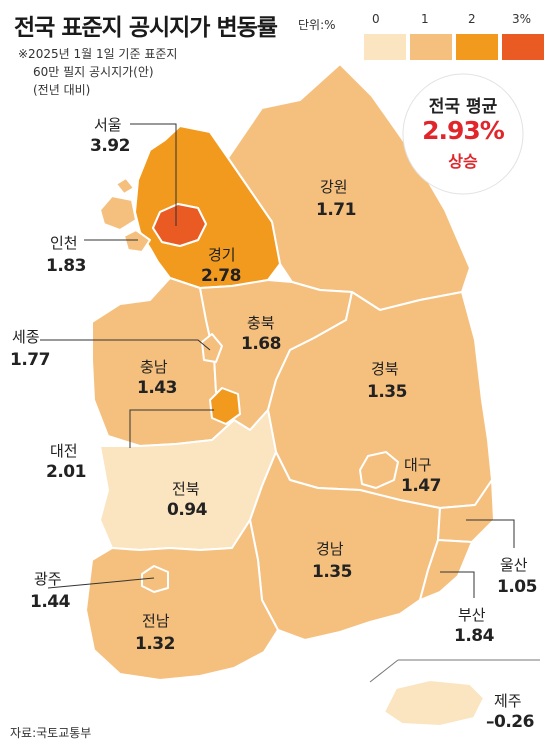 The height and width of the screenshot is (750, 550). Describe the element at coordinates (64, 243) in the screenshot. I see `region-label-incheon: 인천` at that location.